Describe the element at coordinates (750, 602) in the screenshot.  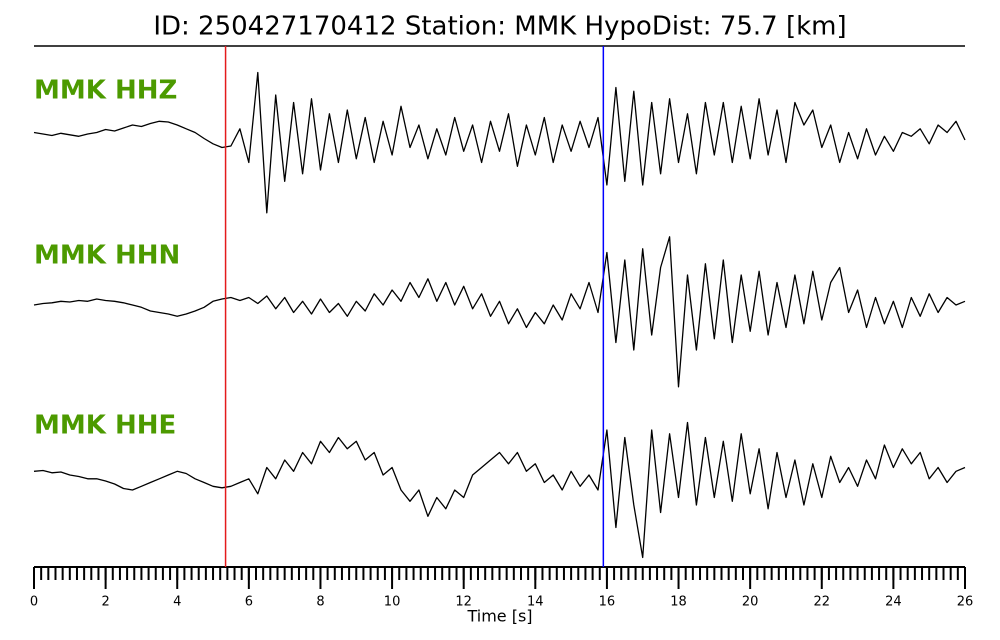
I see `x-tick-label: 20` at that location.